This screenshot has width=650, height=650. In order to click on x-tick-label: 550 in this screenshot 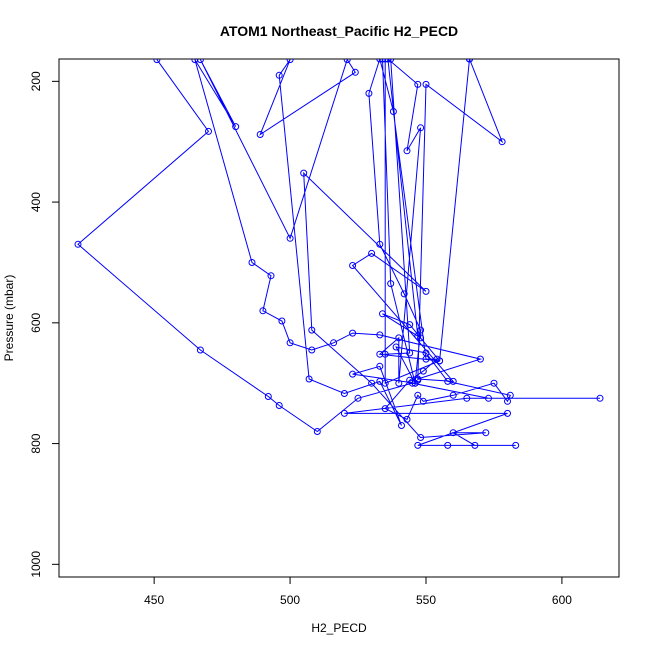, I will do `click(426, 600)`.